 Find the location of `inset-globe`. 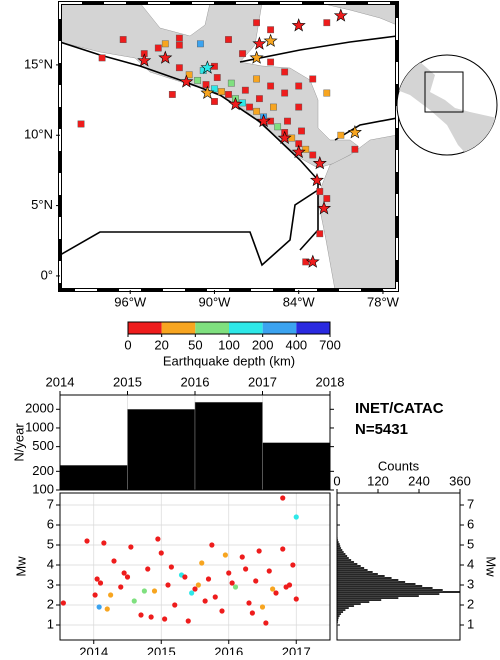

inset-globe is located at coordinates (447, 107).